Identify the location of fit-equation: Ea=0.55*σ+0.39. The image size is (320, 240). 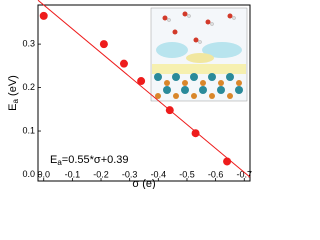
(89, 160).